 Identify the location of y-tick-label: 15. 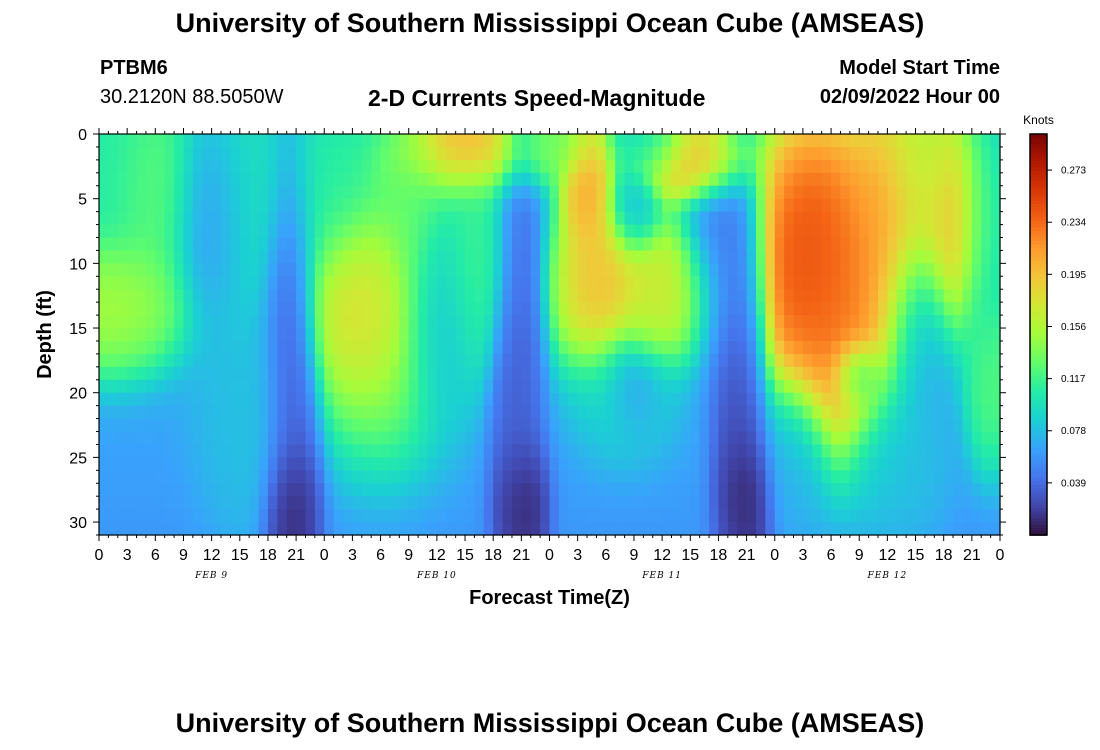
(78, 329).